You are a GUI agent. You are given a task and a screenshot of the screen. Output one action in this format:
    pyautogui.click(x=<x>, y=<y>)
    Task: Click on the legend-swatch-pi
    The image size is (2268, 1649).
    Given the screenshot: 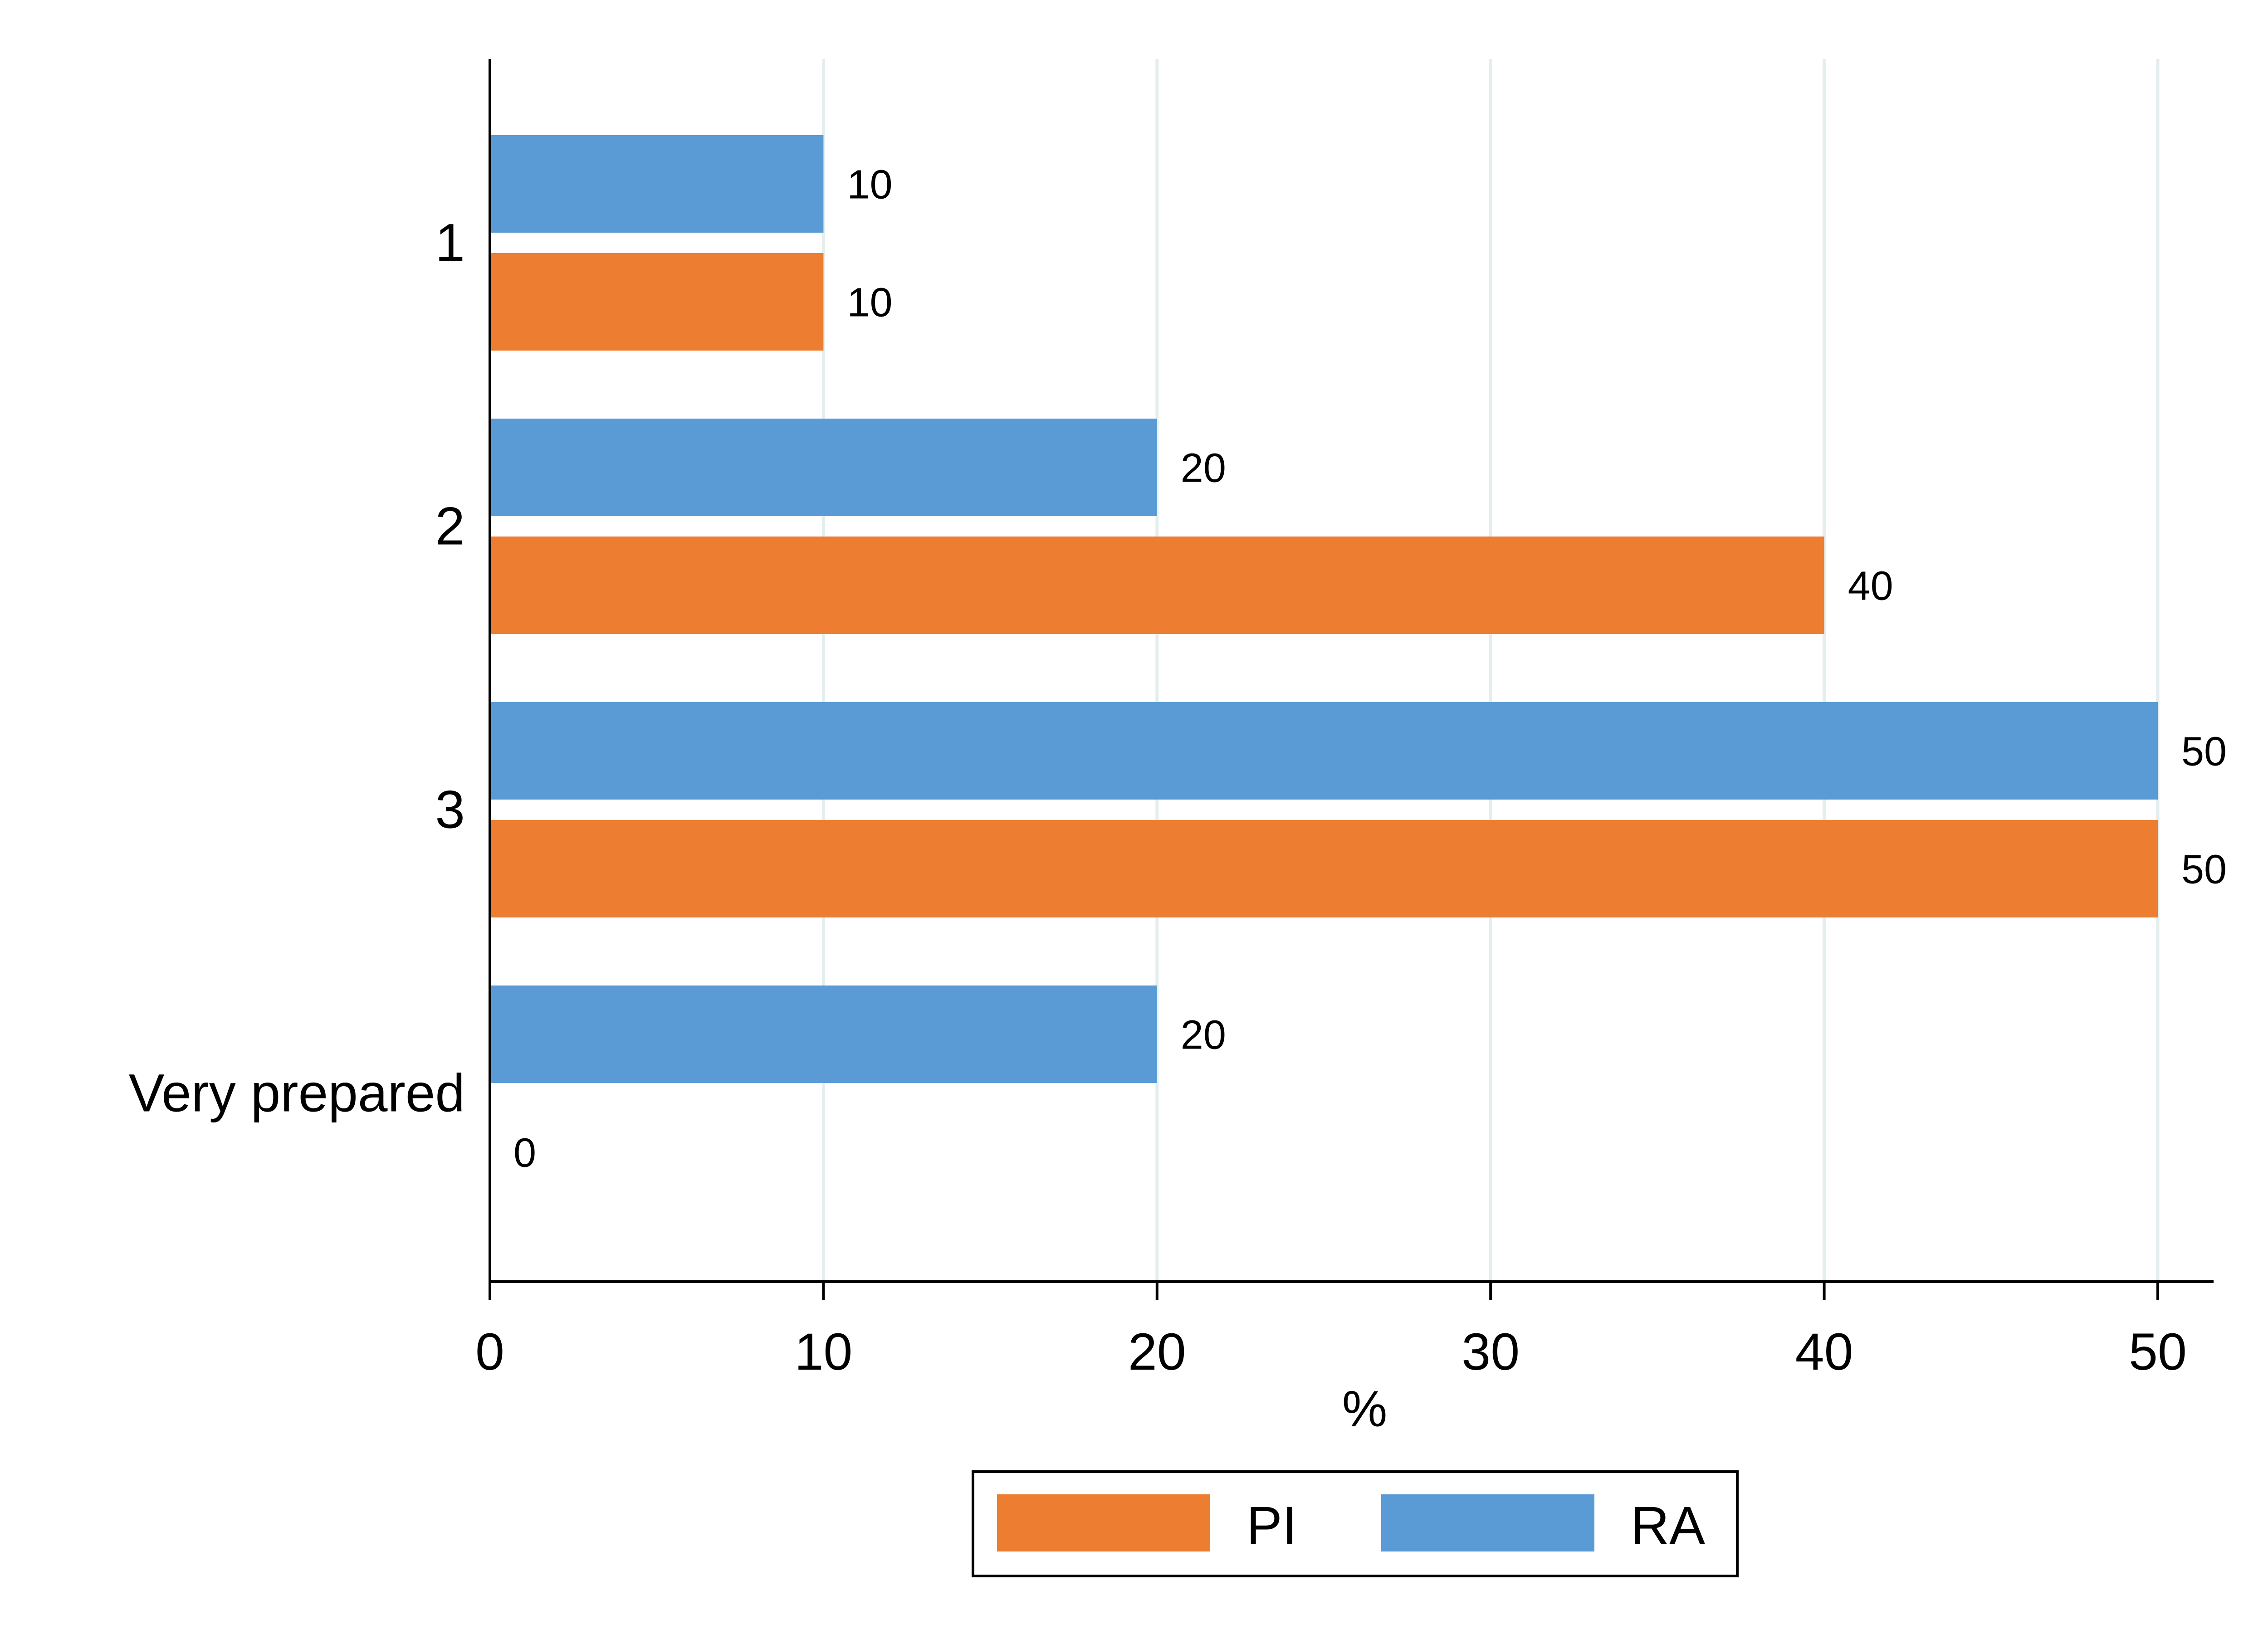 What is the action you would take?
    pyautogui.click(x=1104, y=1523)
    